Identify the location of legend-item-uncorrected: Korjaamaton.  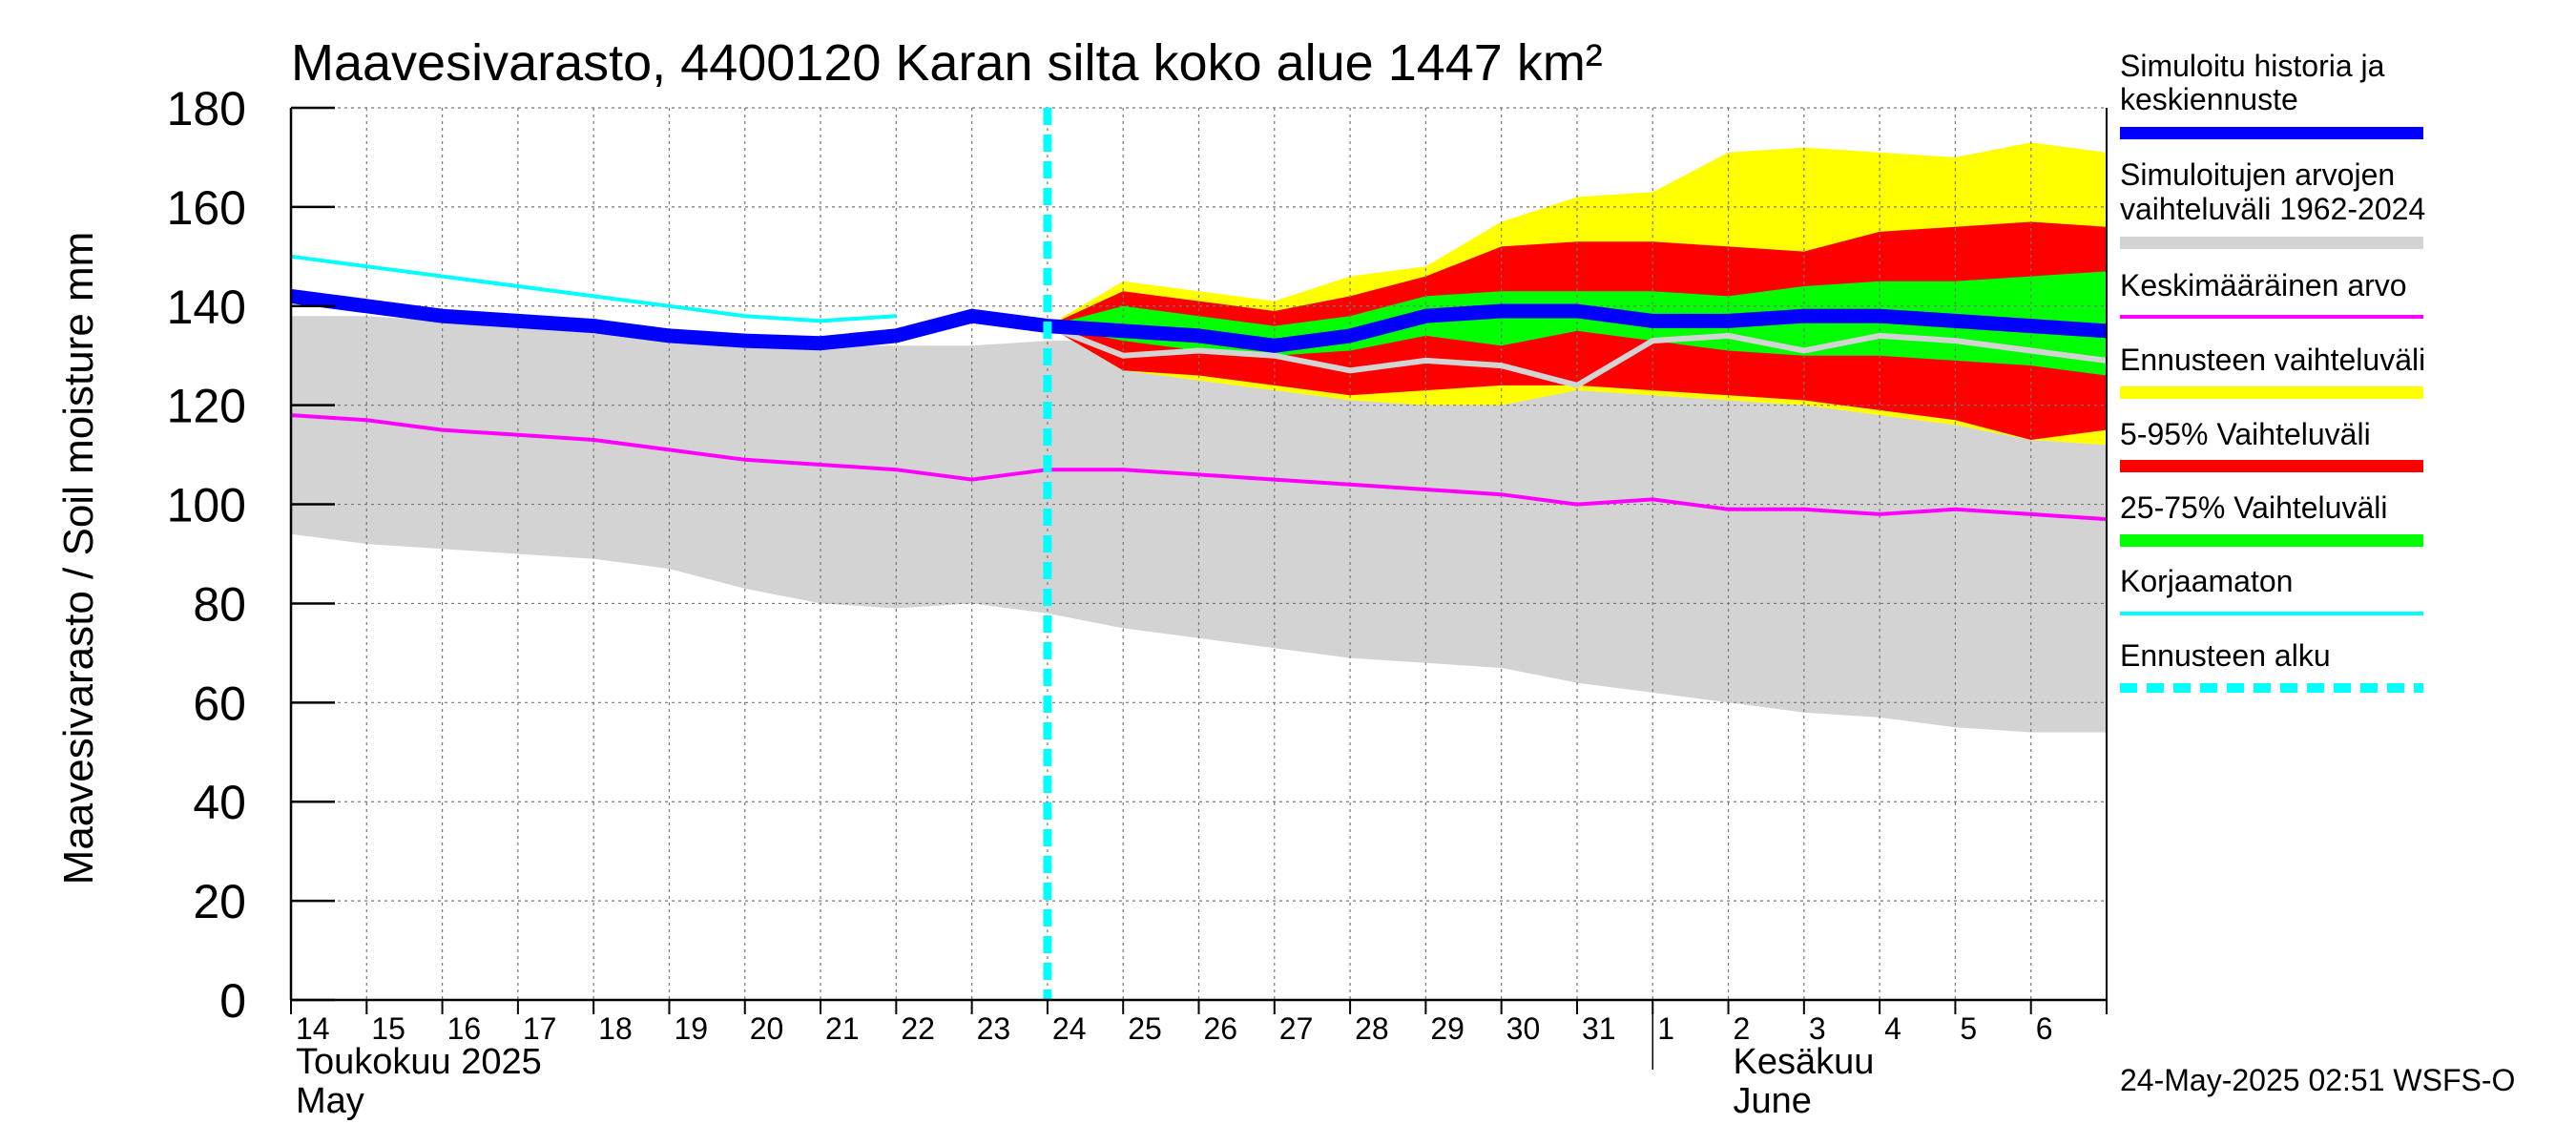
(2271, 589).